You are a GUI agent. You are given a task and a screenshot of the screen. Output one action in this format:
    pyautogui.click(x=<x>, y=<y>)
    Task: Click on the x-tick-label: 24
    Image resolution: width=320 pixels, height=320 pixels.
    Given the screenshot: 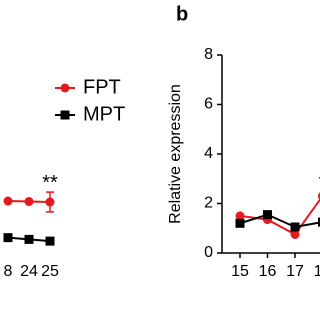 What is the action you would take?
    pyautogui.click(x=29, y=271)
    